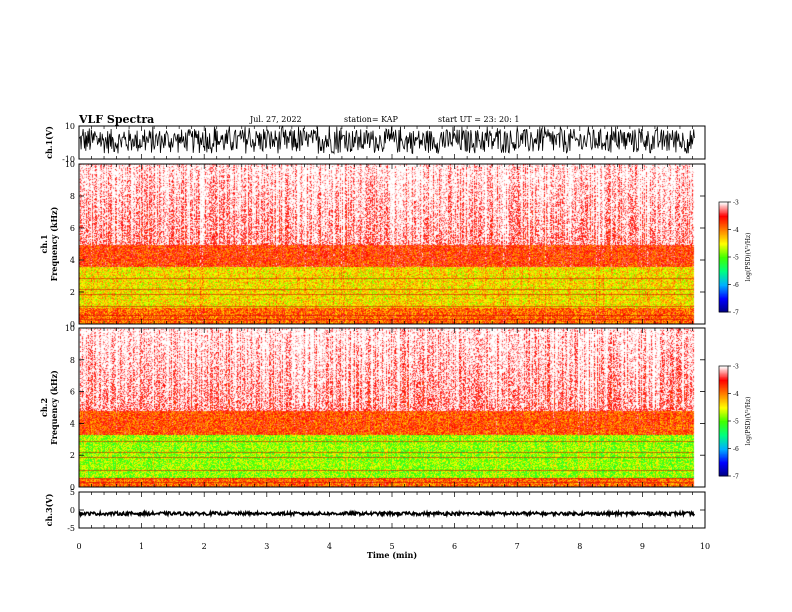 The height and width of the screenshot is (612, 792). Describe the element at coordinates (44, 243) in the screenshot. I see `ch1-spectrogram-ylabel-line1: ch.1` at that location.